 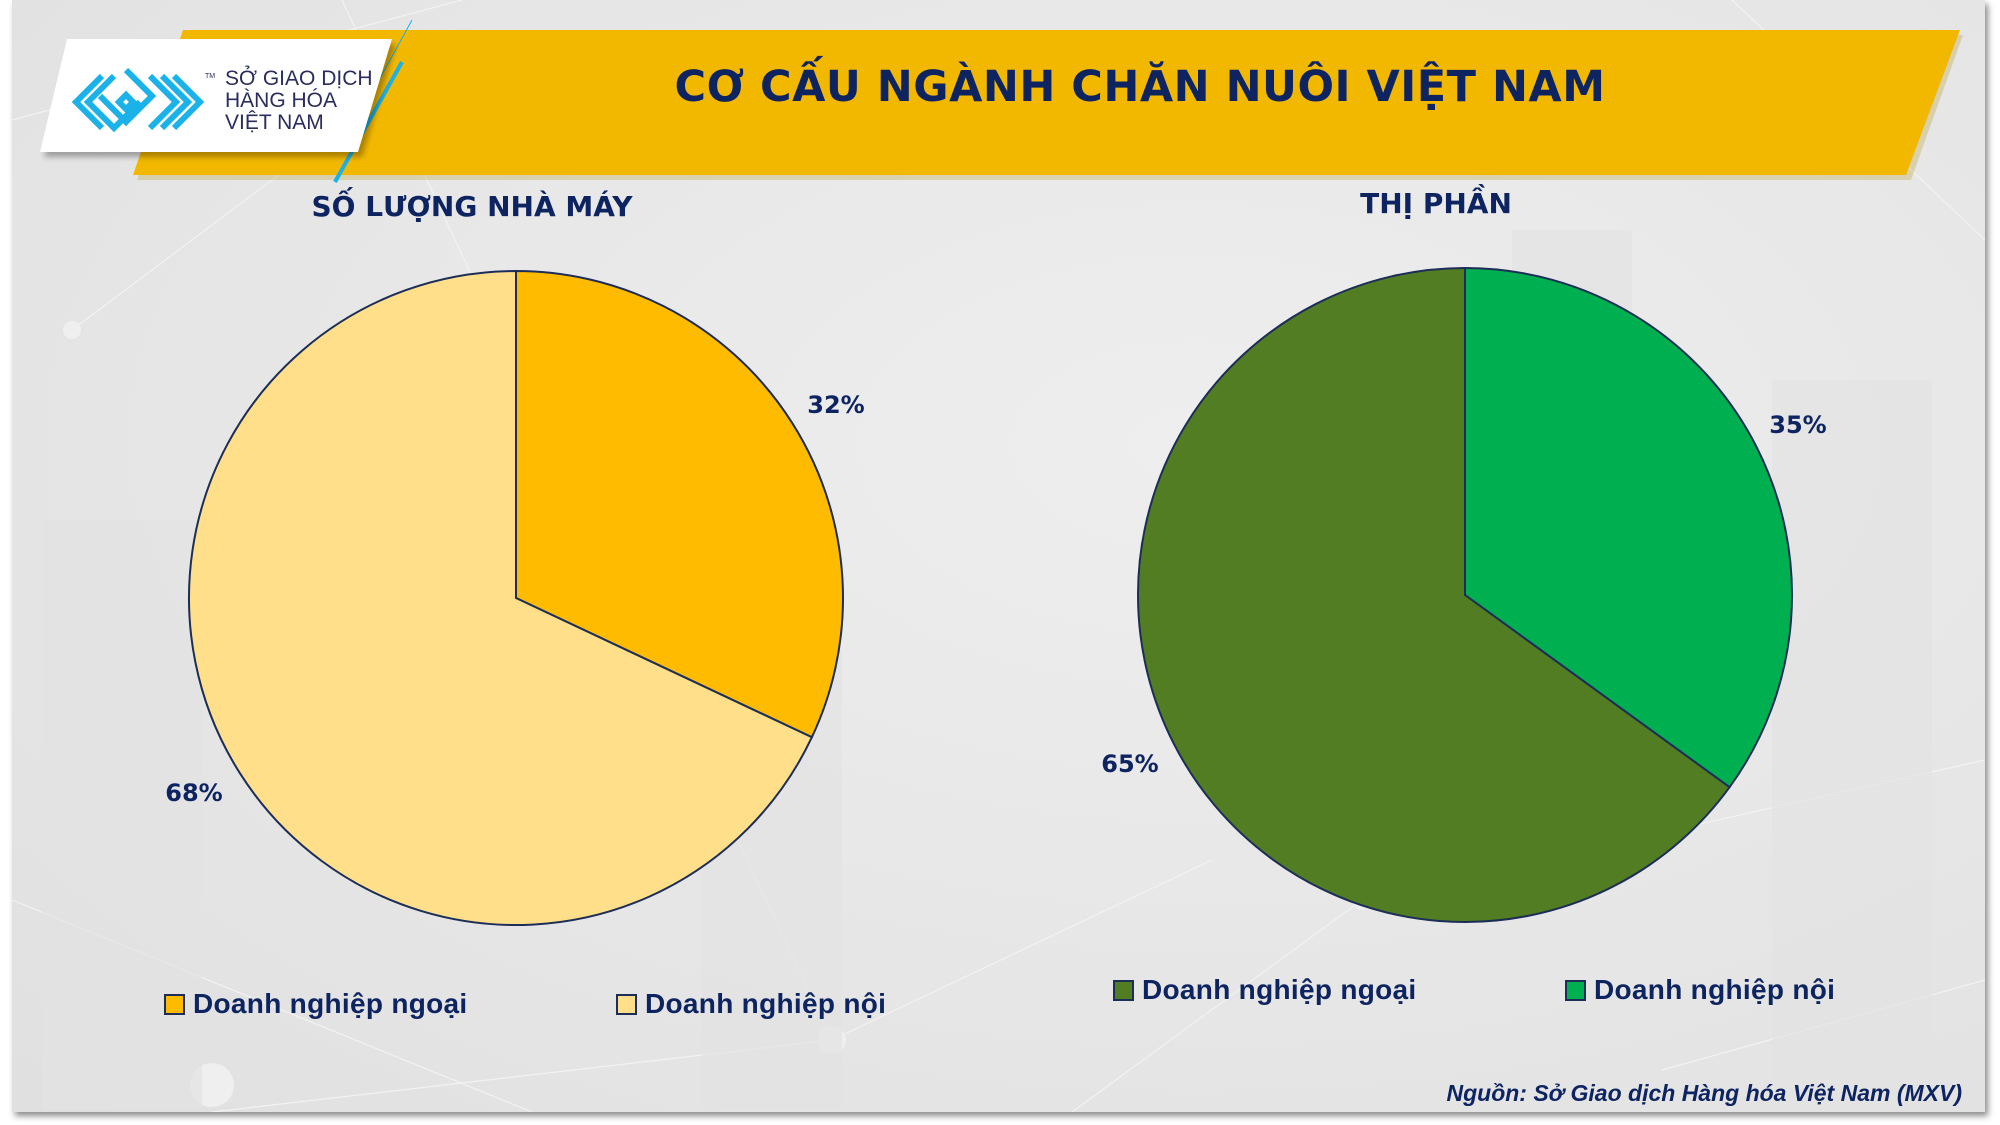 What do you see at coordinates (368, 122) in the screenshot?
I see `decorative-blue-line-thick` at bounding box center [368, 122].